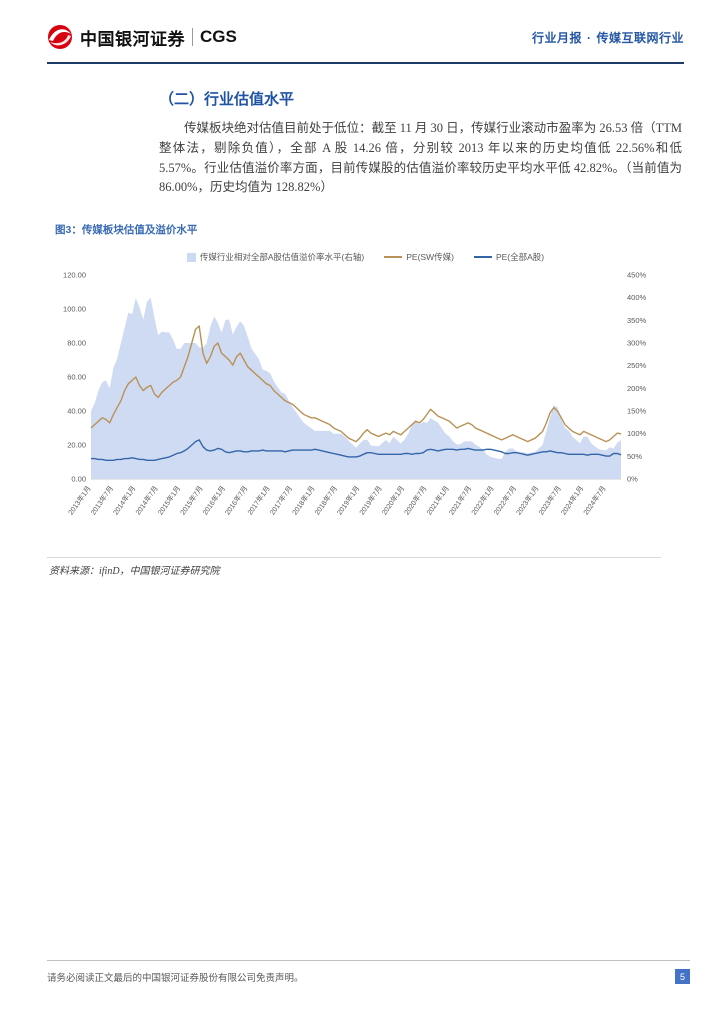 This screenshot has width=724, height=1024. I want to click on brand-name-en: CGS, so click(218, 36).